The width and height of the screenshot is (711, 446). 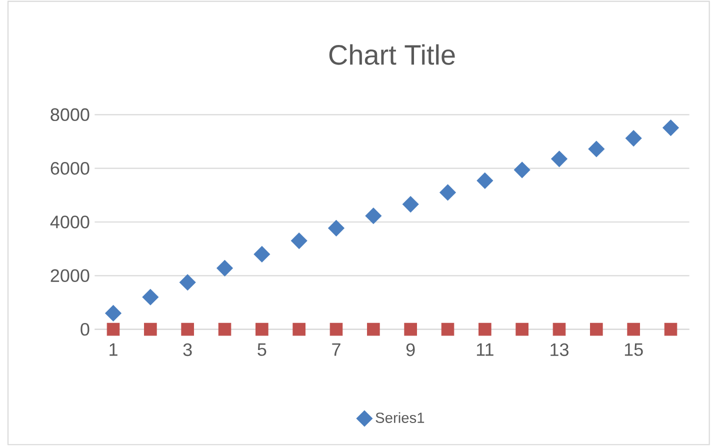 I want to click on x-tick-label: 5, so click(x=262, y=349).